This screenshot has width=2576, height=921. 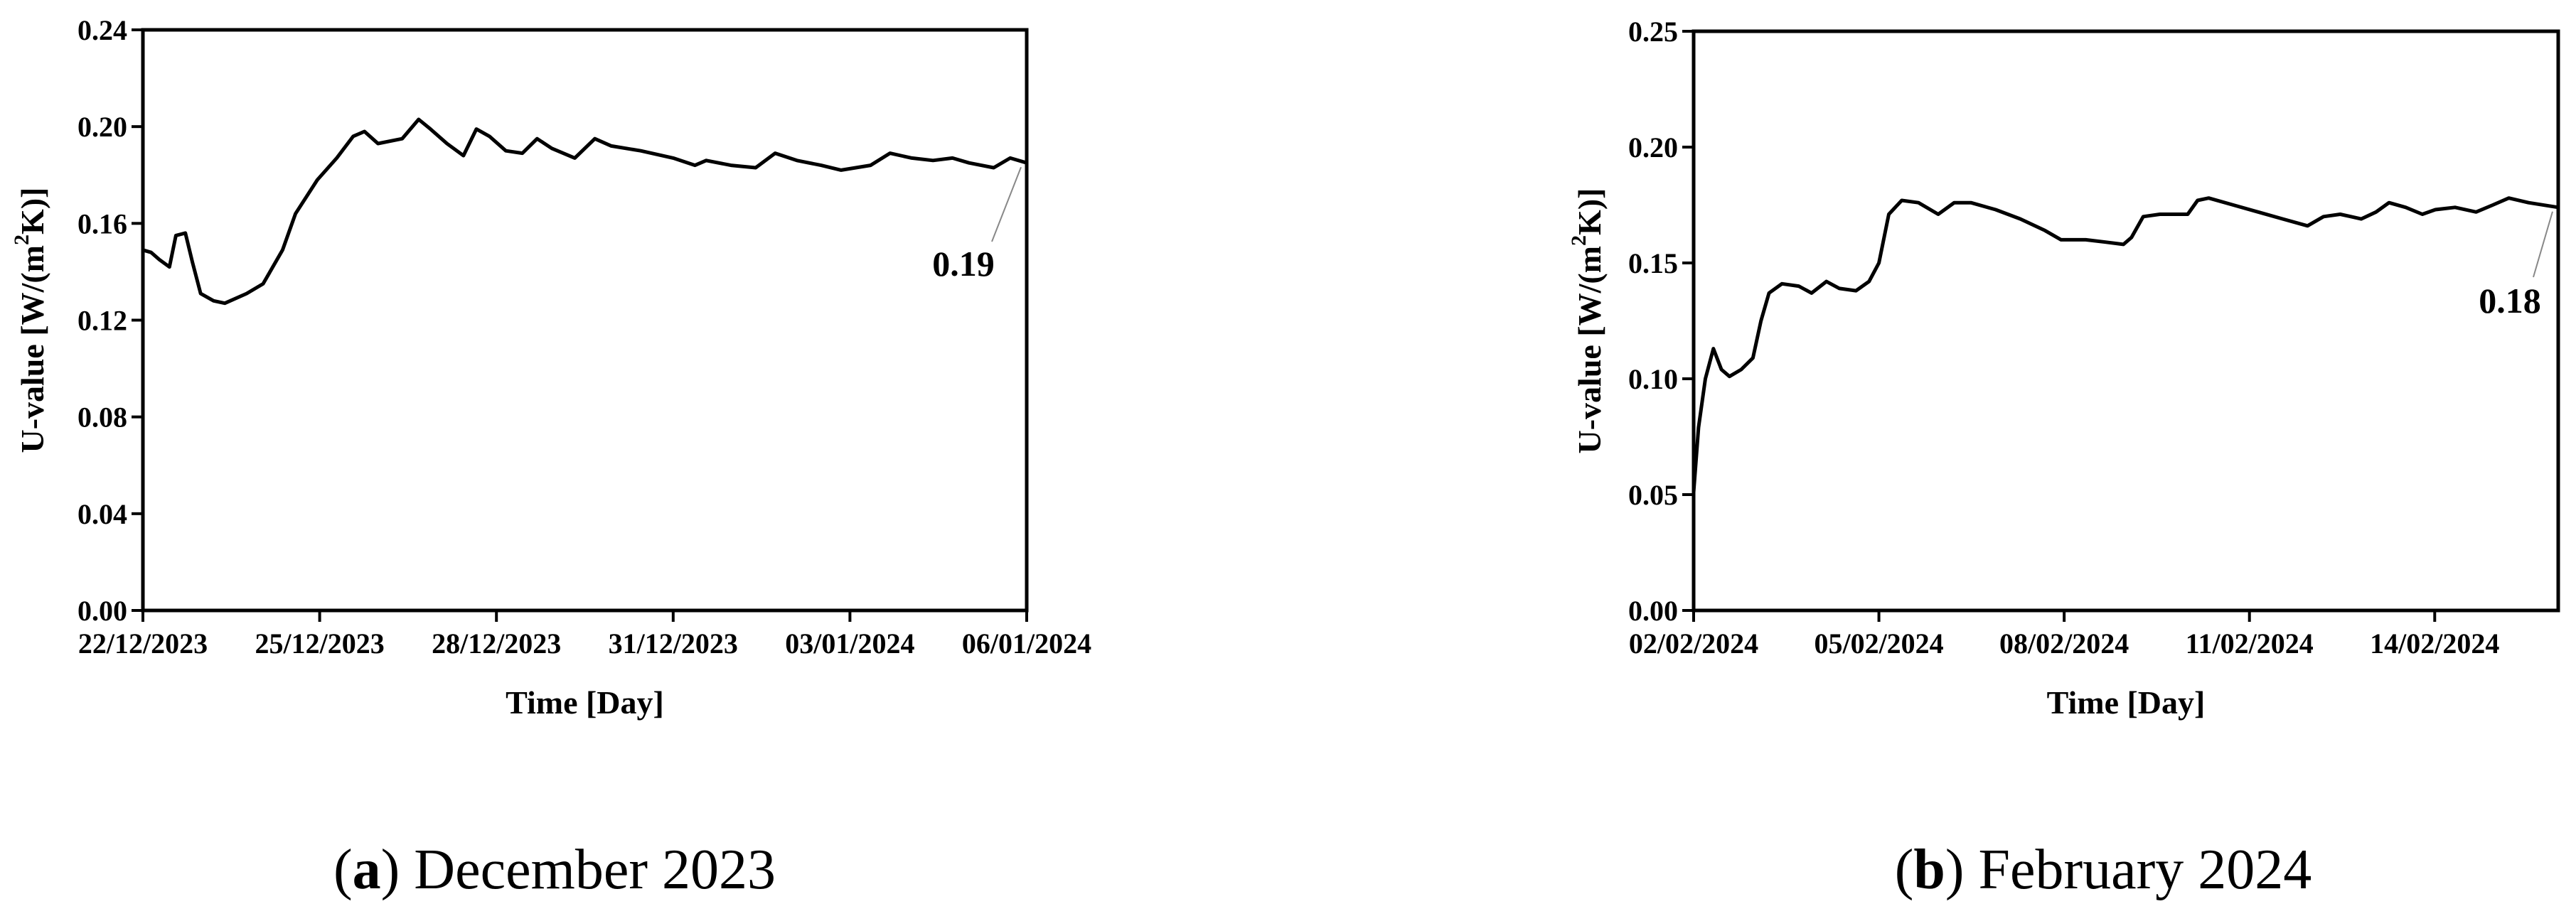 I want to click on y-tick-label: 0.05, so click(x=1653, y=495).